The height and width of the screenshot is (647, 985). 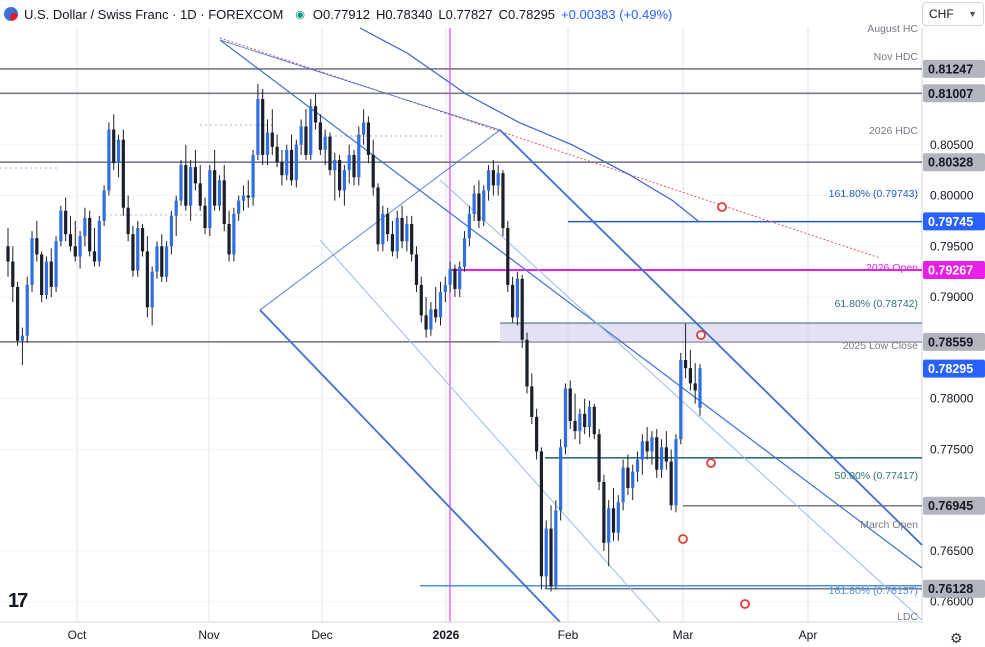 What do you see at coordinates (410, 466) in the screenshot?
I see `pitchfork-lower-line` at bounding box center [410, 466].